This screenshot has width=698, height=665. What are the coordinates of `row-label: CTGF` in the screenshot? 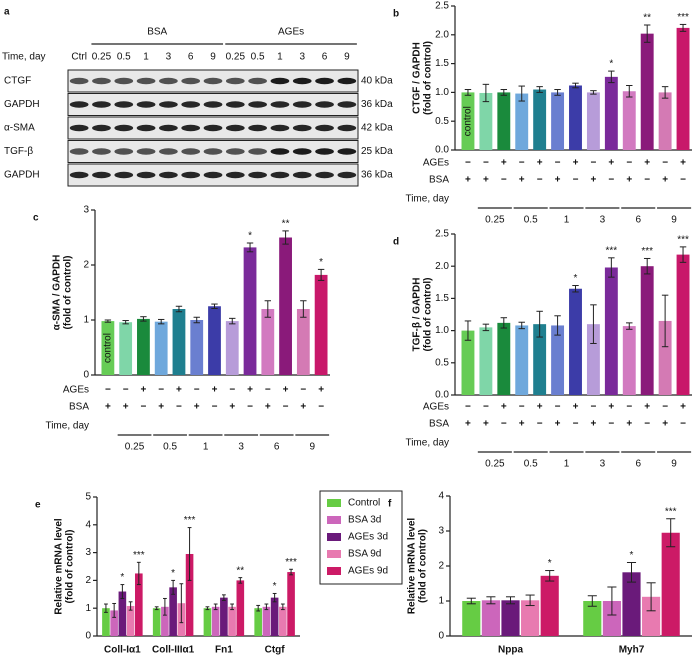 It's located at (17, 81).